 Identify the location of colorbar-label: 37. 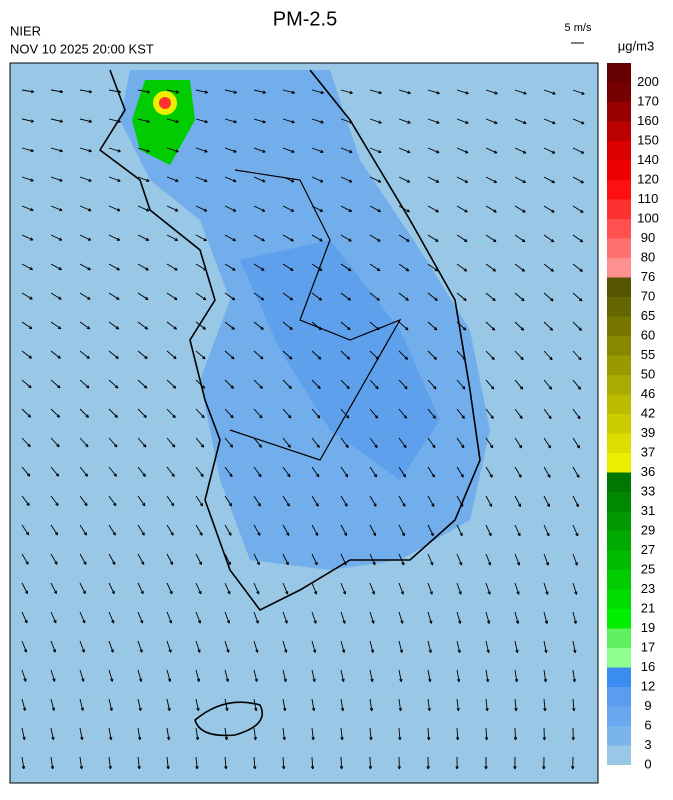
(648, 451).